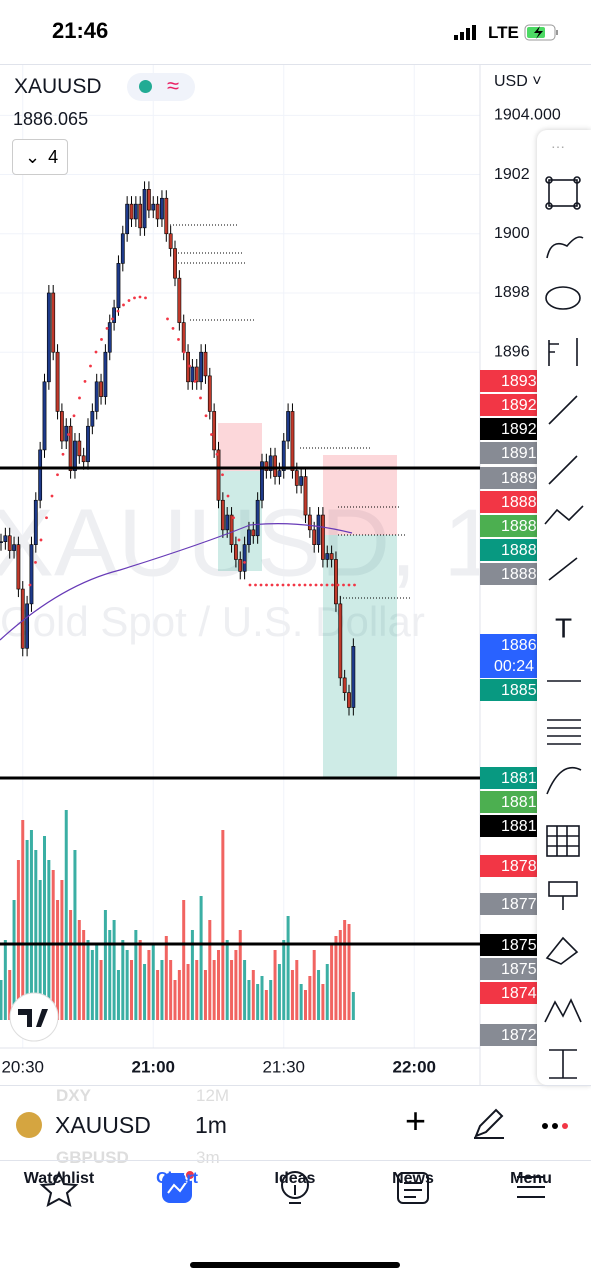  Describe the element at coordinates (512, 292) in the screenshot. I see `y-tick-label: 1898` at that location.